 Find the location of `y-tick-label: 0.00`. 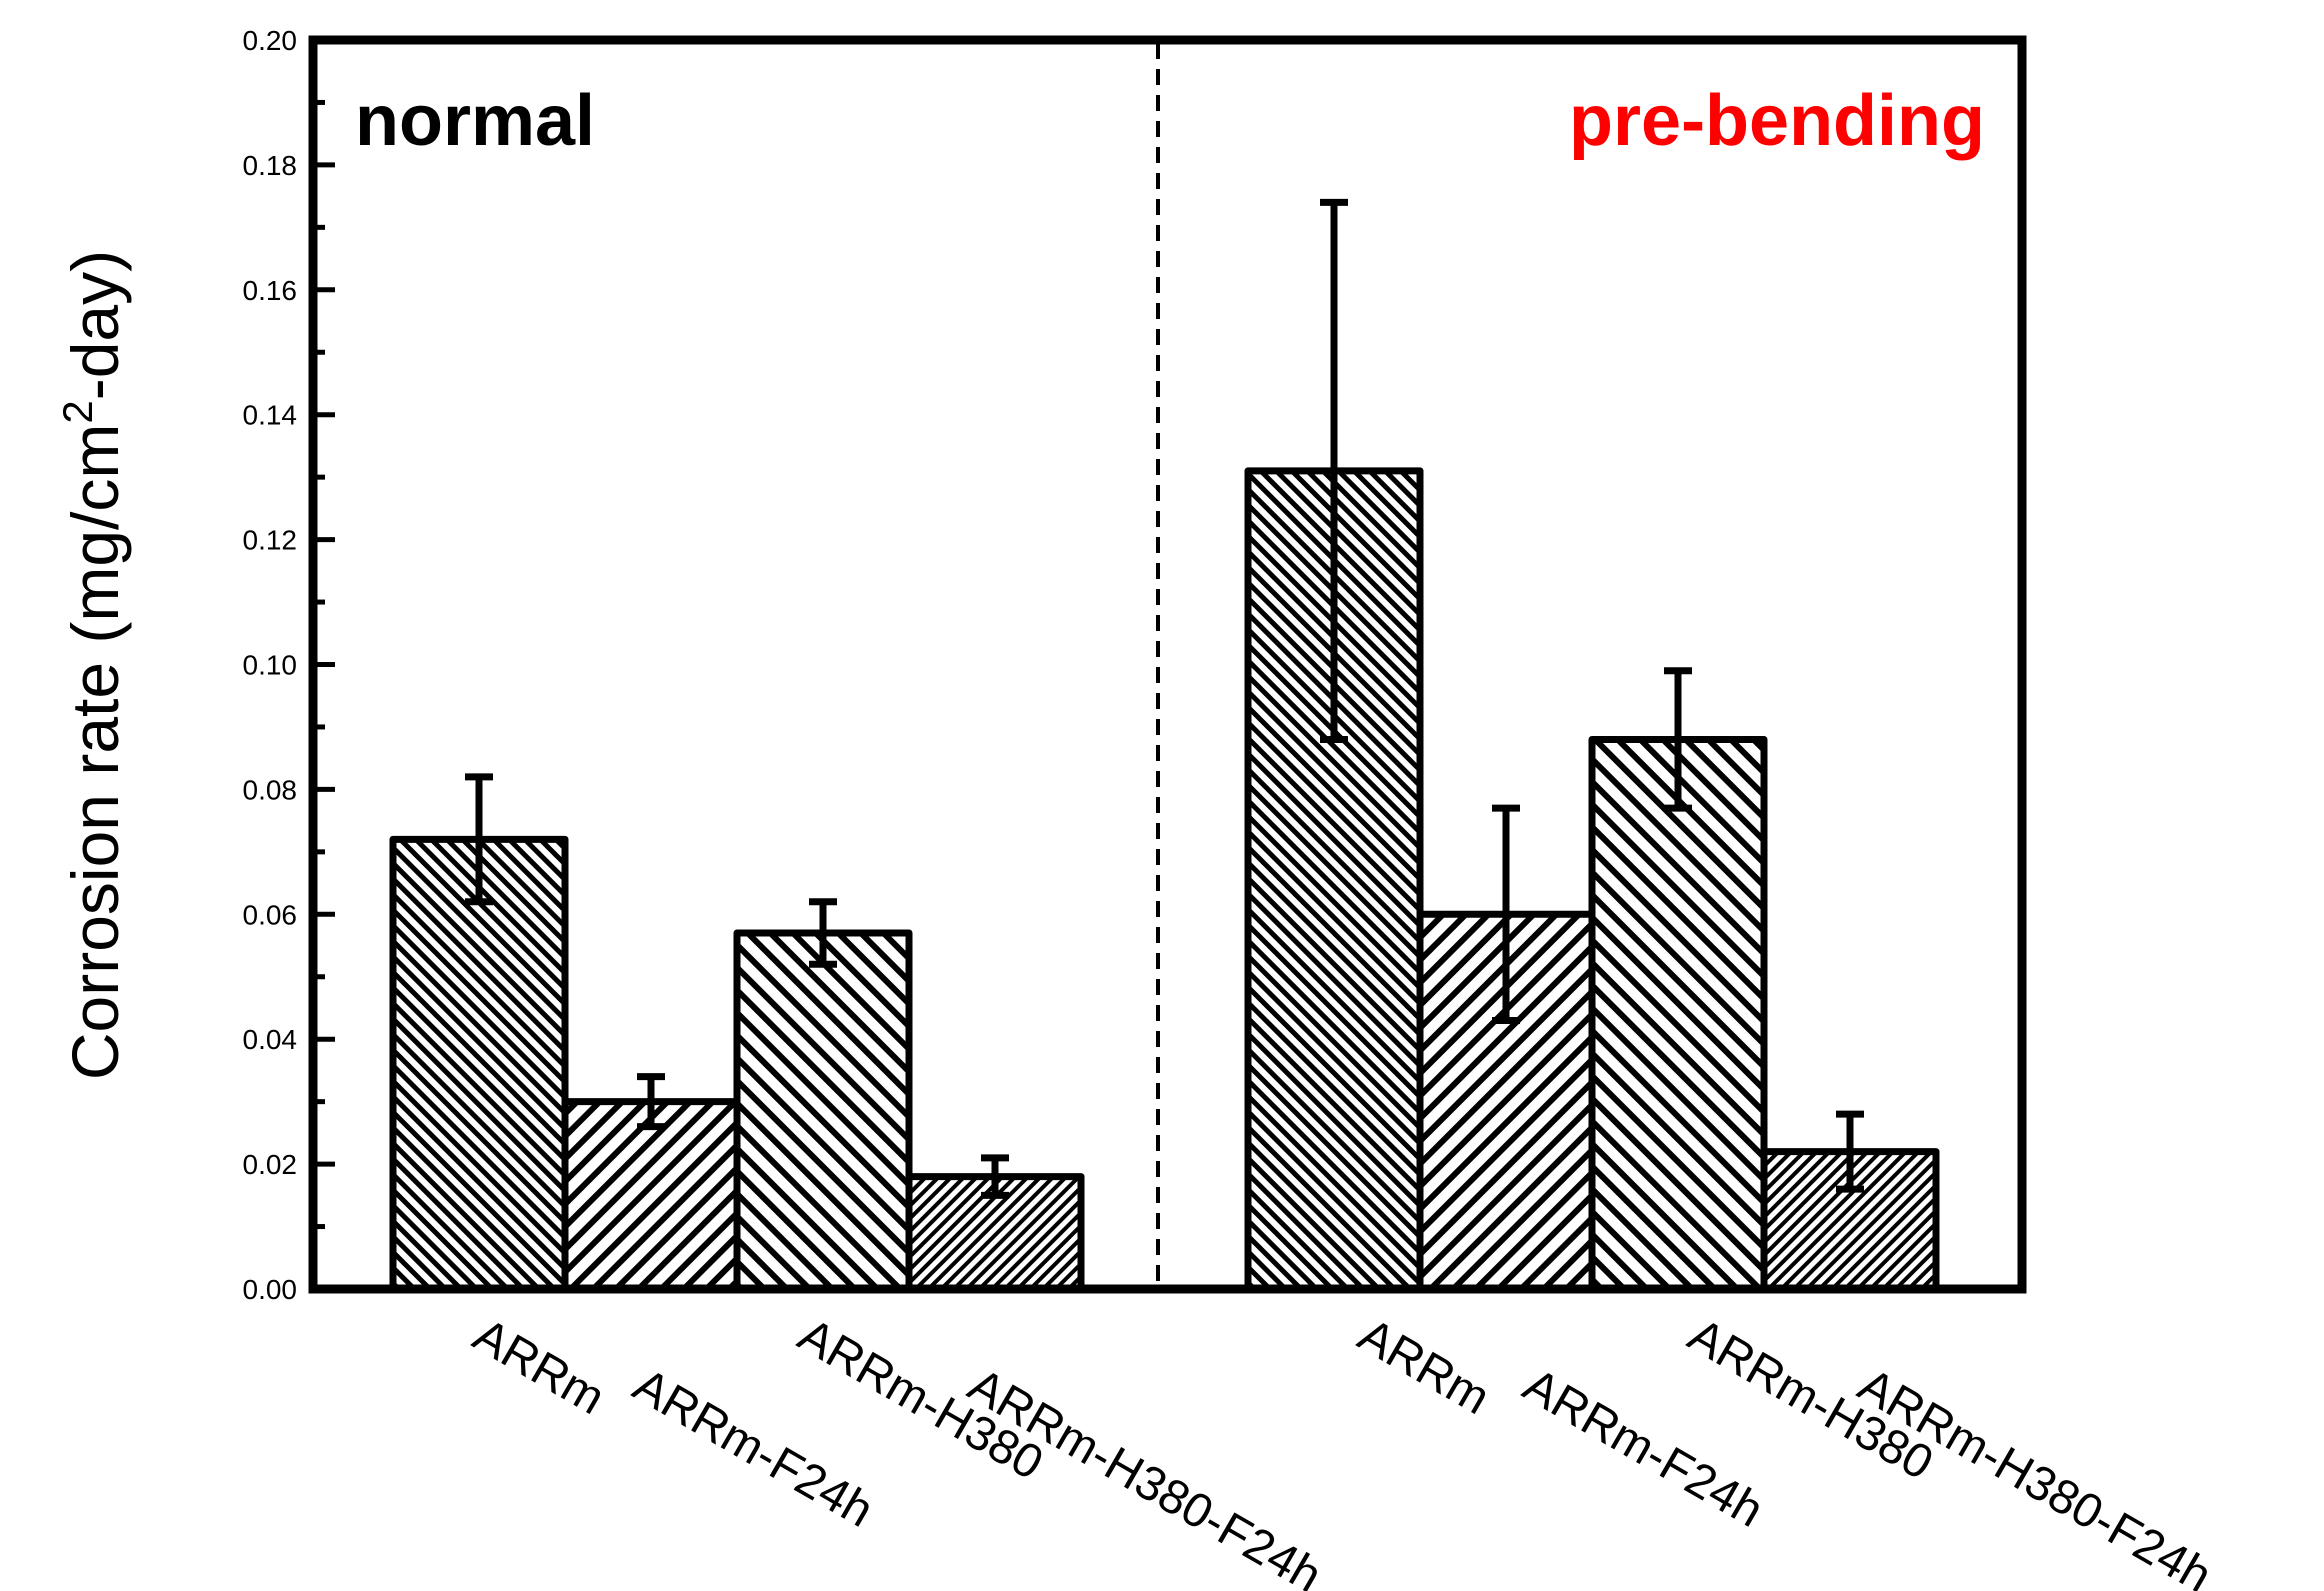

y-tick-label: 0.00 is located at coordinates (270, 1289).